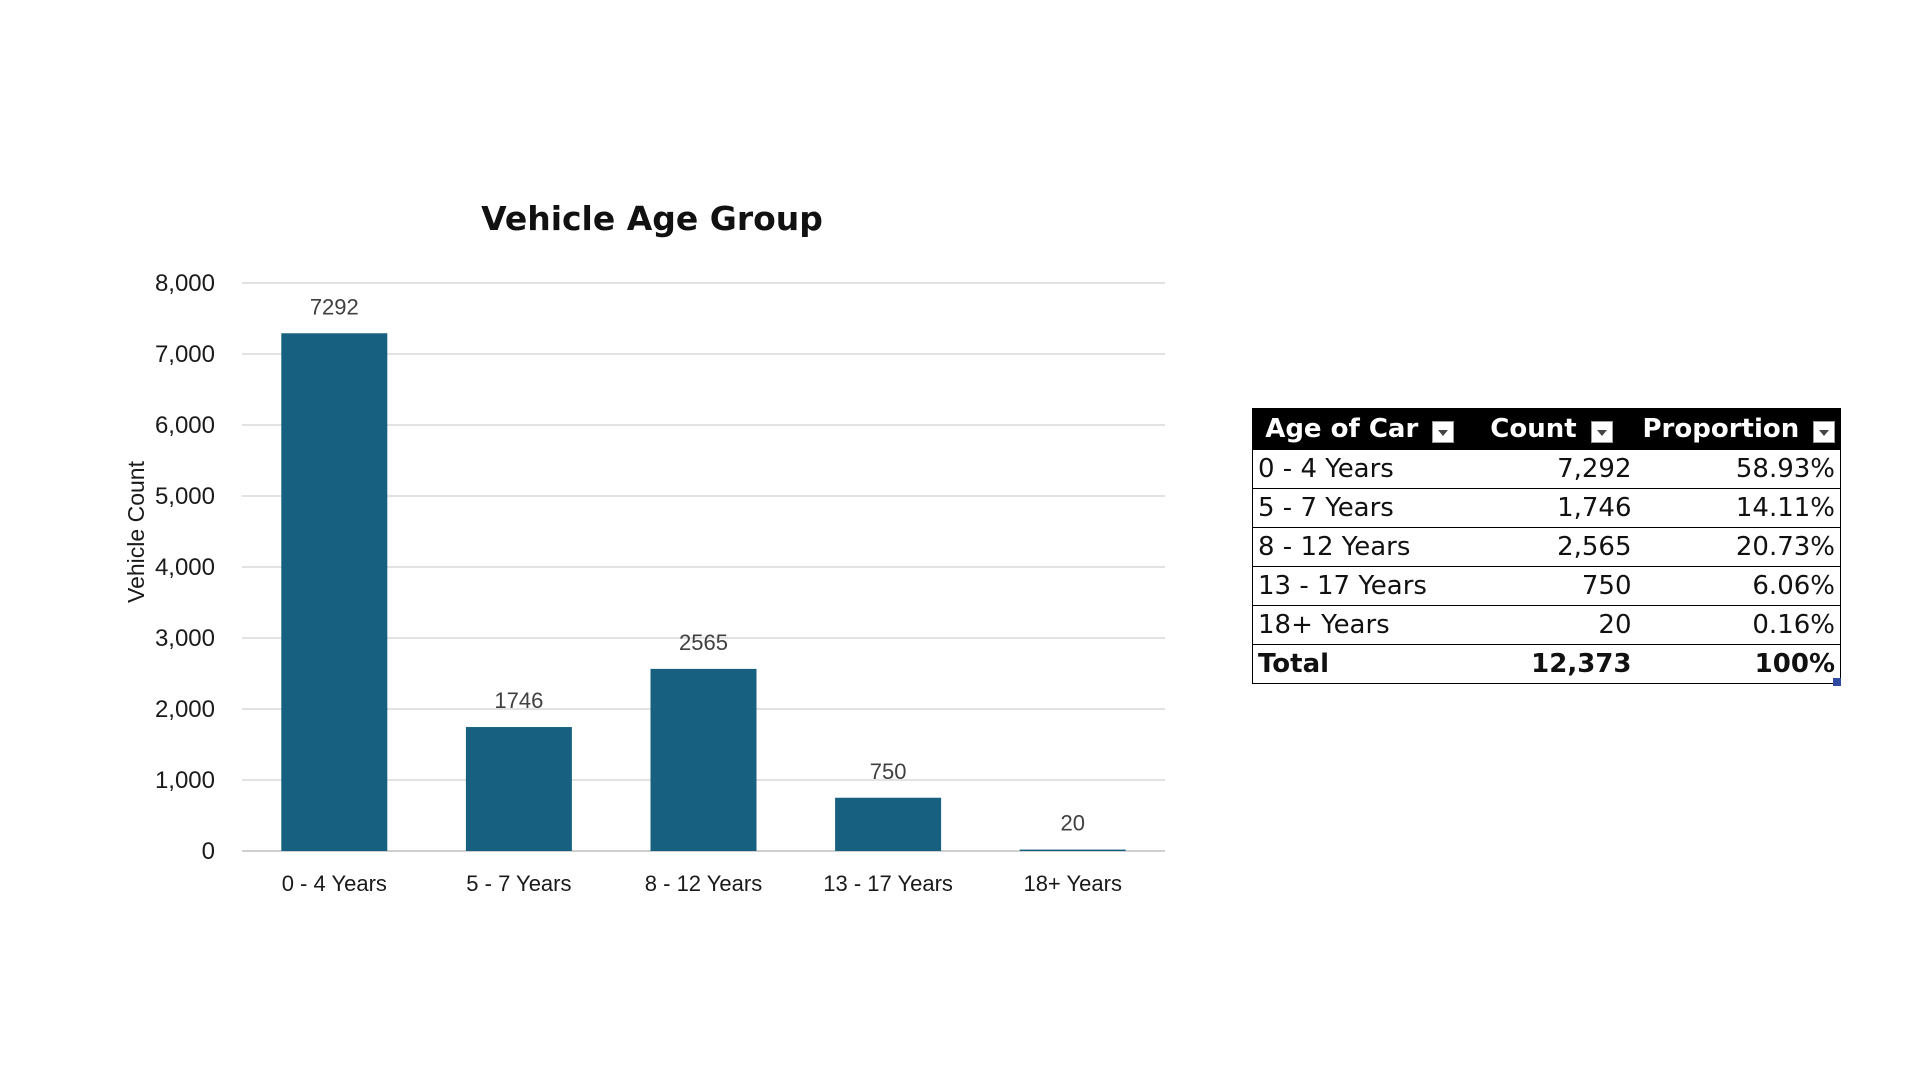  Describe the element at coordinates (1721, 429) in the screenshot. I see `header-label: Proportion` at that location.